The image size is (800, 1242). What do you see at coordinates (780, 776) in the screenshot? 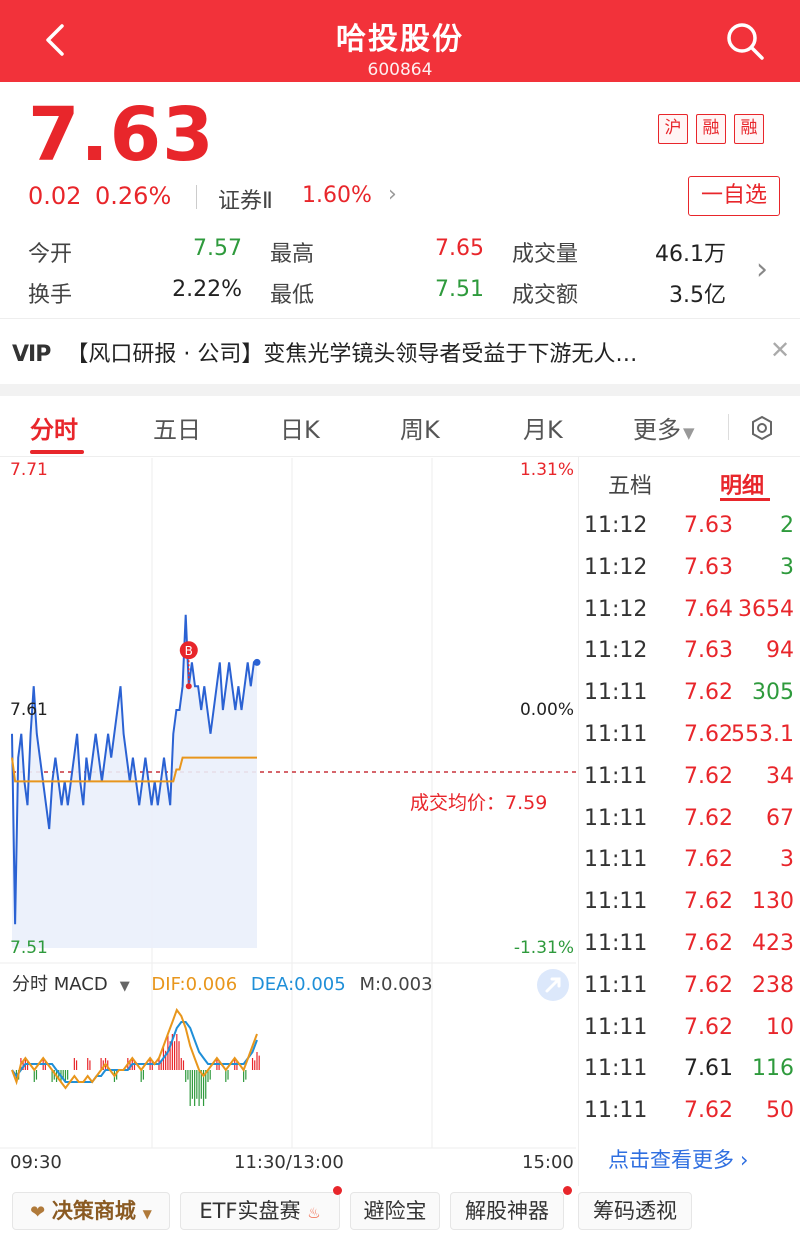
I see `trade-volume: 34` at bounding box center [780, 776].